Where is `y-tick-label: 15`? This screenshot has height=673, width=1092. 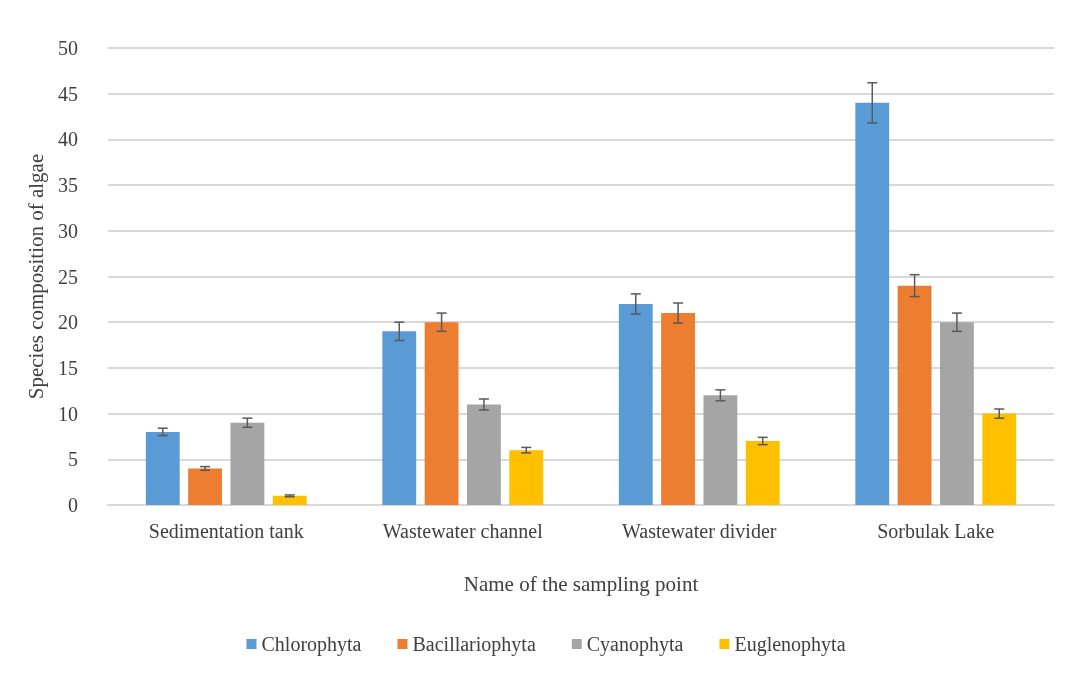 y-tick-label: 15 is located at coordinates (68, 367).